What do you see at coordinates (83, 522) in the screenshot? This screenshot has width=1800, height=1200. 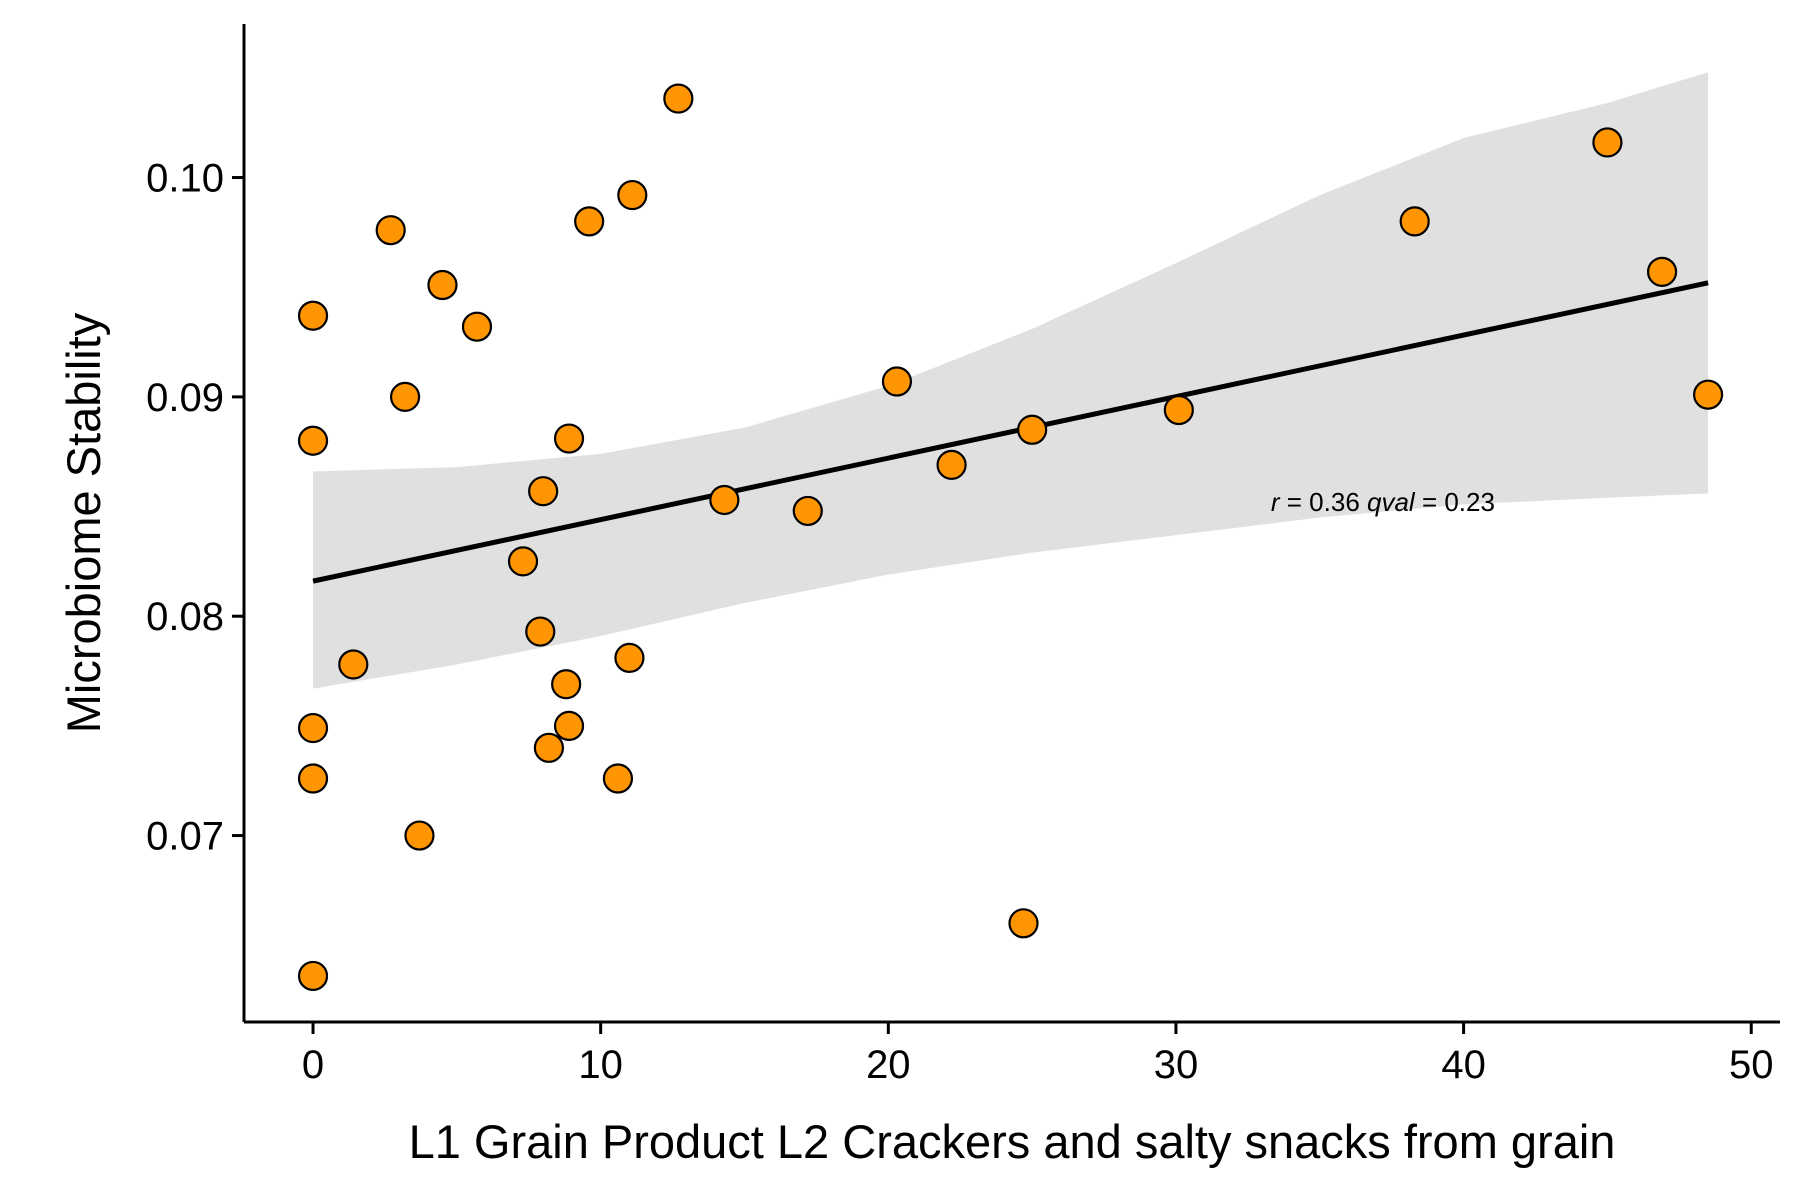 I see `y-axis-title: Microbiome Stability` at bounding box center [83, 522].